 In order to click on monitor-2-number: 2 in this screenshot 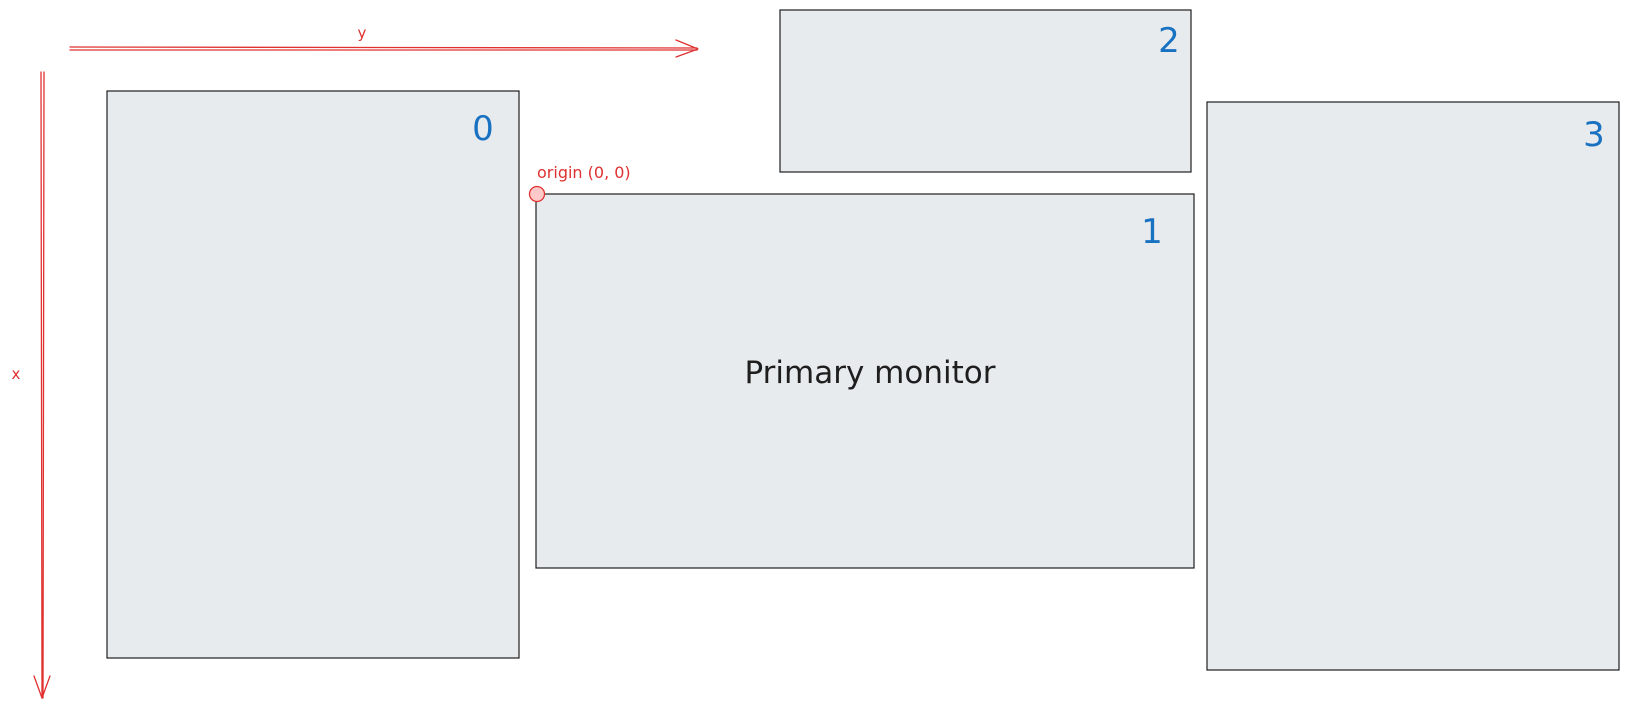, I will do `click(1169, 41)`.